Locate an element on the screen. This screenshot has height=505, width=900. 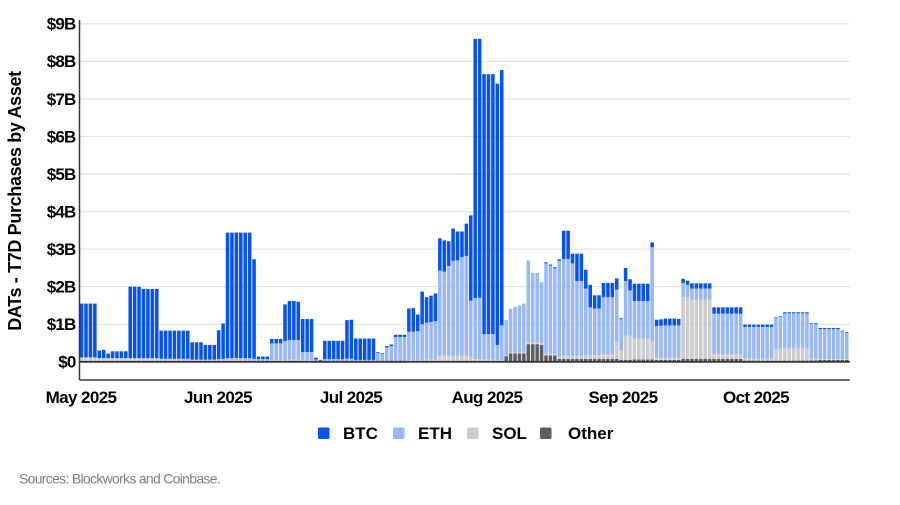
svg-text:Sources: Blockworks and Coinba: Sources: Blockworks and Coinbase. is located at coordinates (119, 479).